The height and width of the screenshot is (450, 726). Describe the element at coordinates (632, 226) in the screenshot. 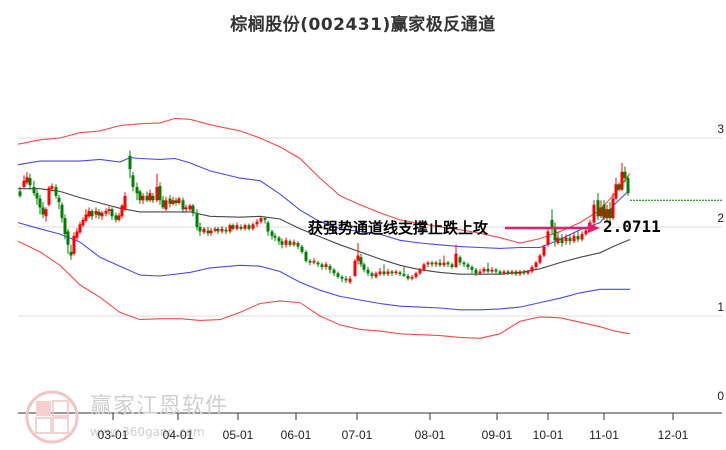

I see `last-price-label: 2.0711` at that location.